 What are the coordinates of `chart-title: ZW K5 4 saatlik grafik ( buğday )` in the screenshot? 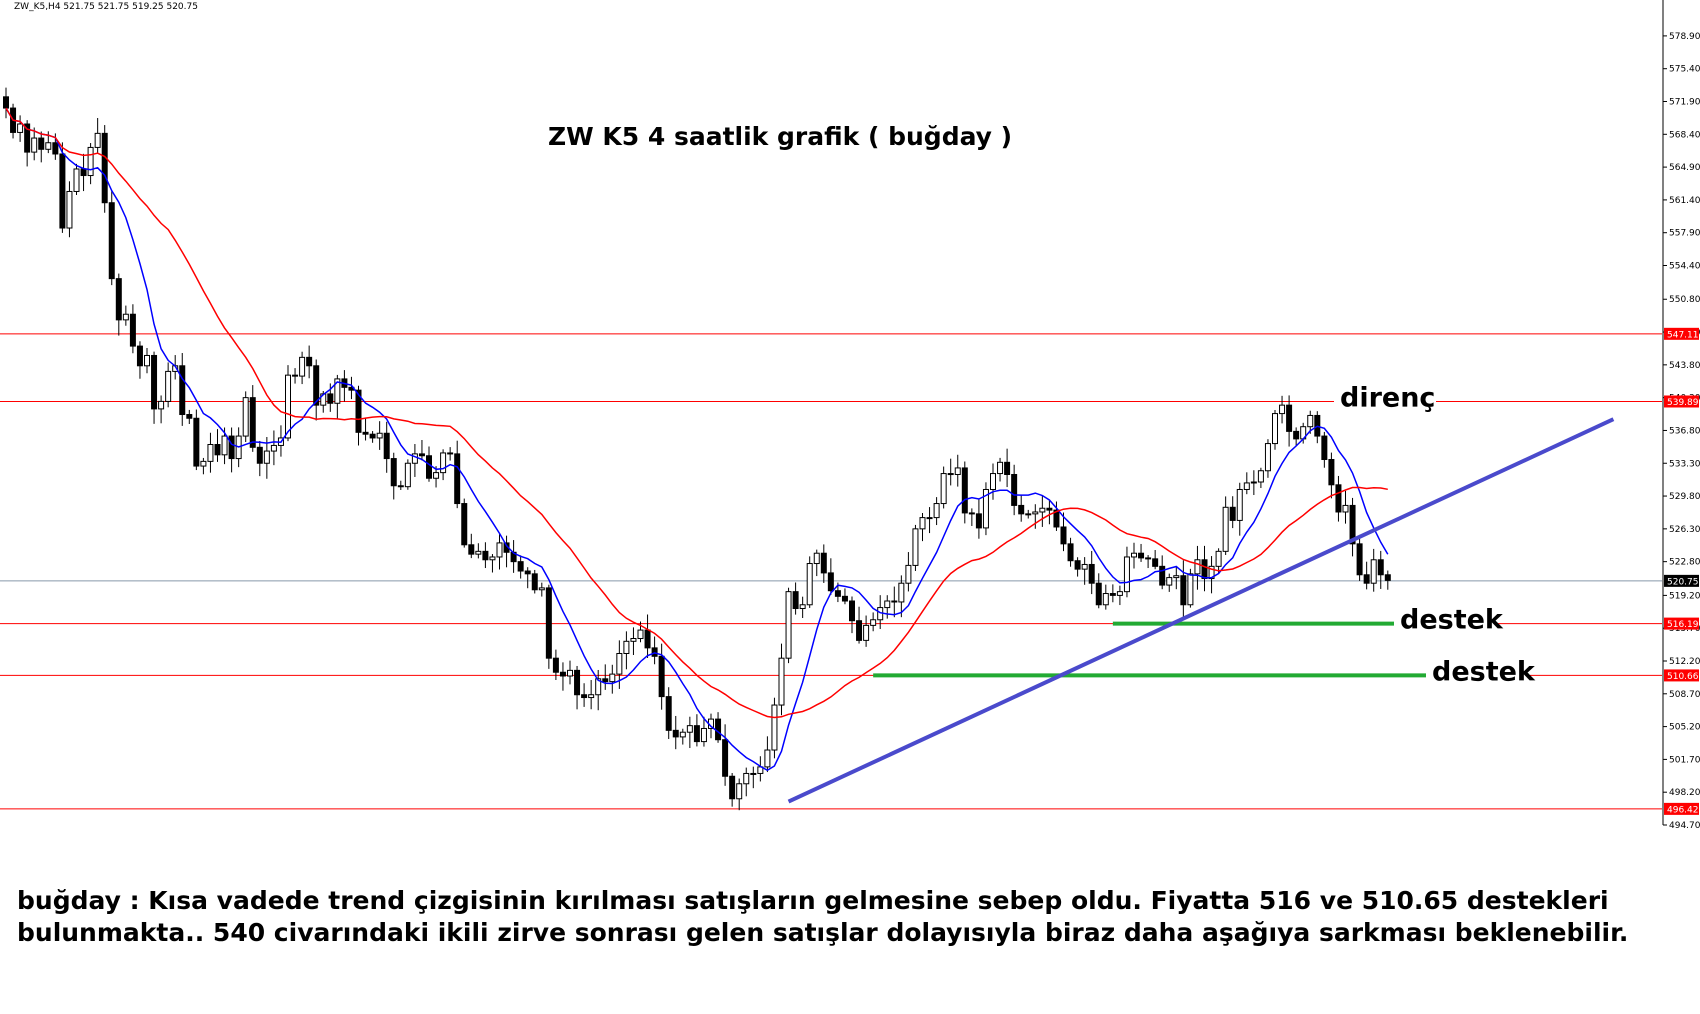 It's located at (780, 136).